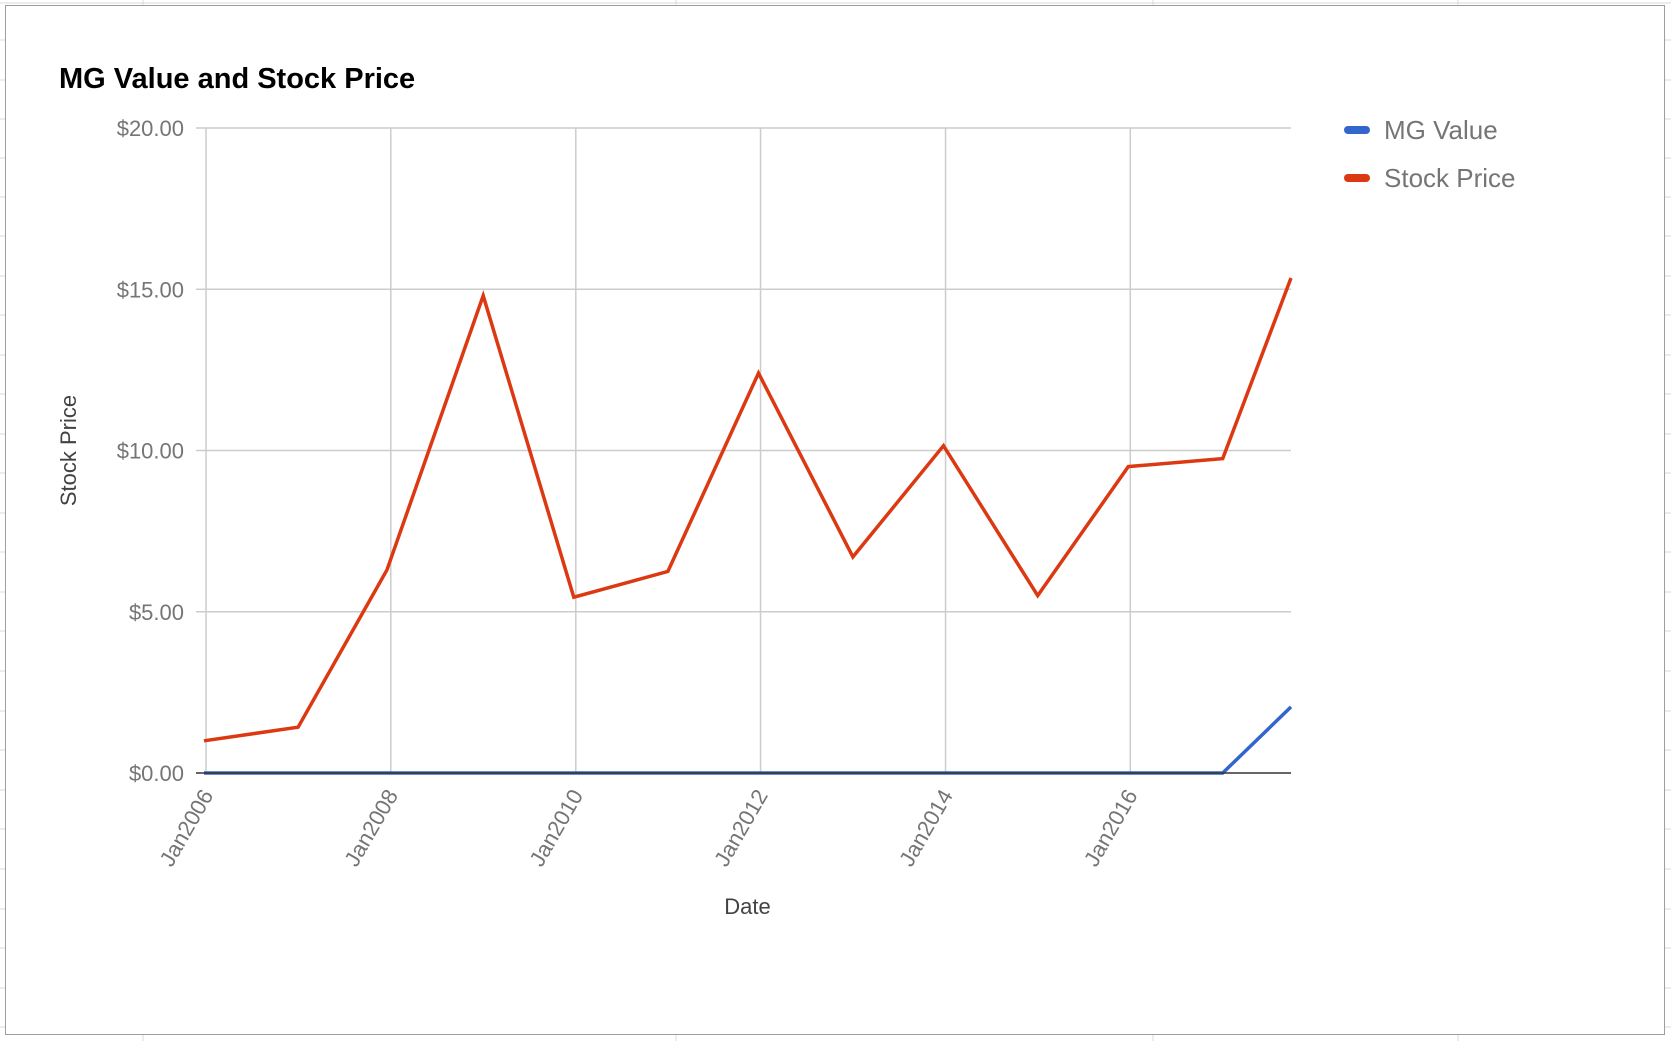  Describe the element at coordinates (741, 828) in the screenshot. I see `x-tick-label: Jan2012` at that location.